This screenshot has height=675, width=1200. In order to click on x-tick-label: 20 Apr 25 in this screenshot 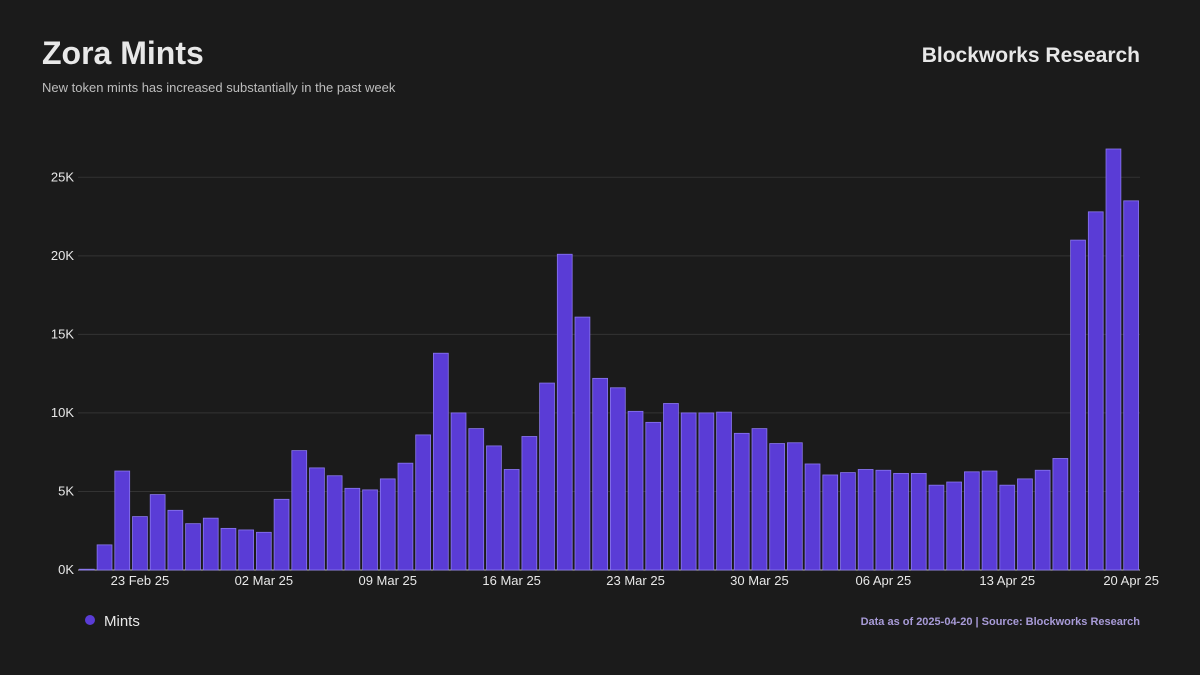, I will do `click(1131, 580)`.